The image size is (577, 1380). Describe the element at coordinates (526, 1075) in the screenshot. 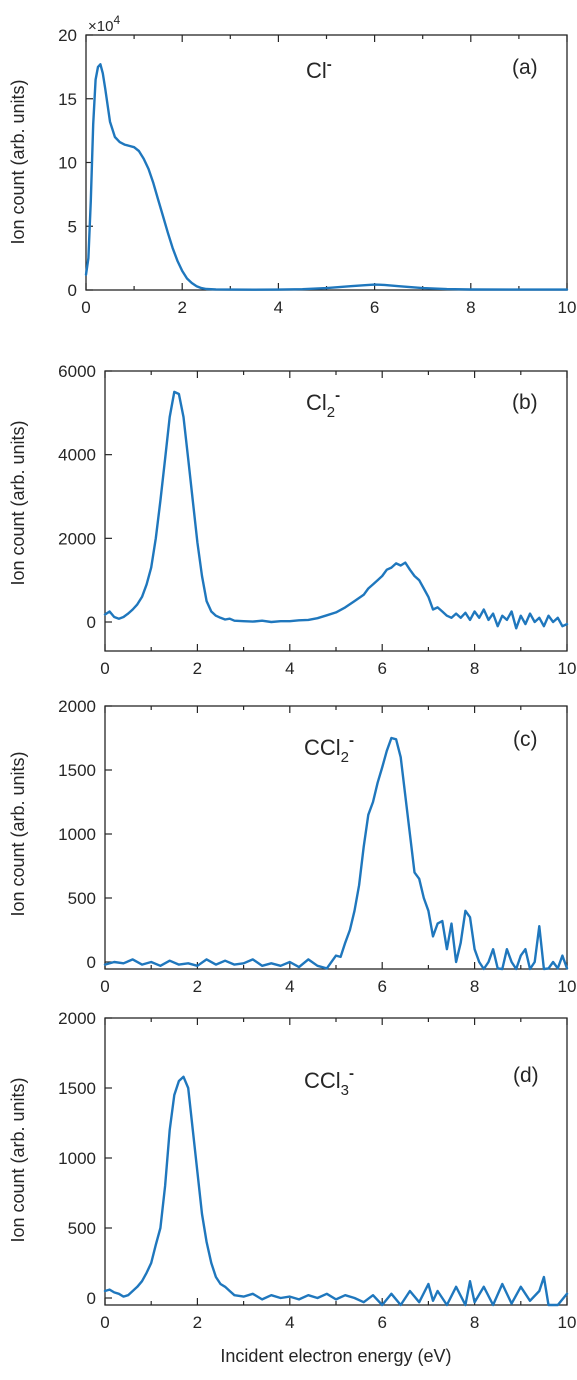

I see `panel-tag: (d)` at that location.